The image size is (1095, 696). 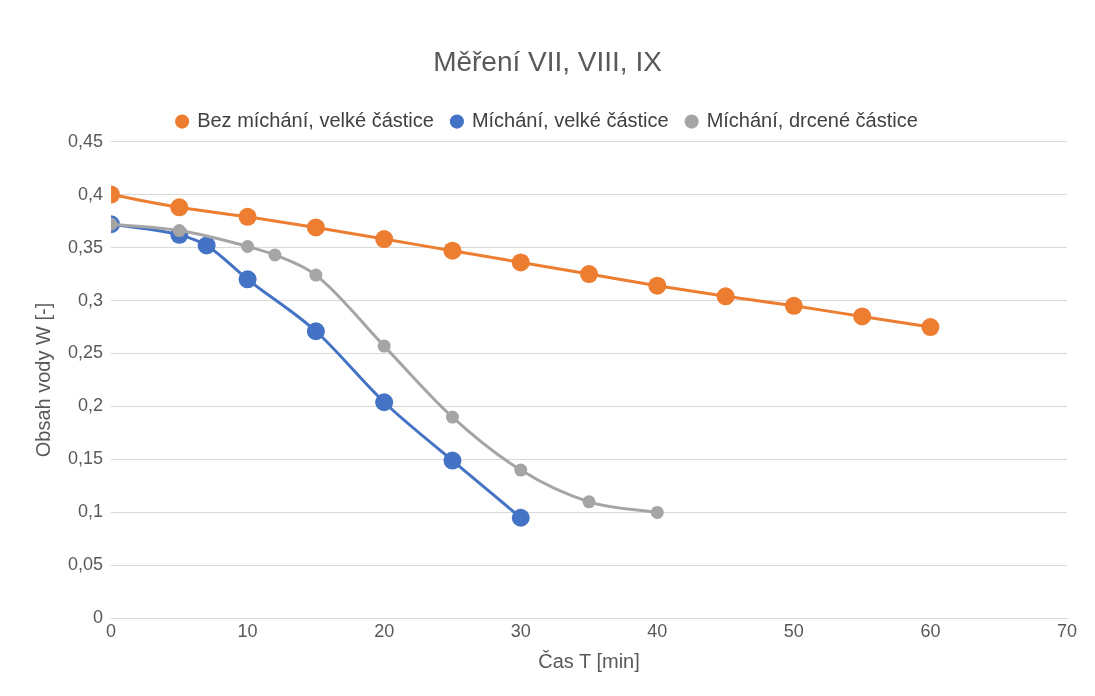 I want to click on y-tick-label: 0,1, so click(x=91, y=511).